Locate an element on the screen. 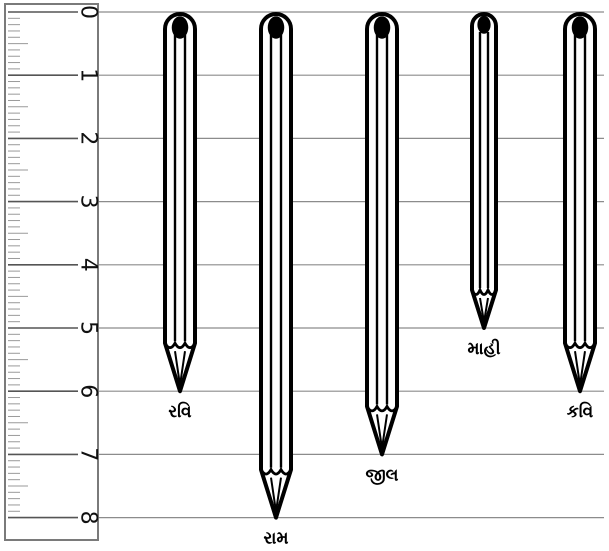 Image resolution: width=609 pixels, height=551 pixels. pencil-name-label: કવિ is located at coordinates (580, 411).